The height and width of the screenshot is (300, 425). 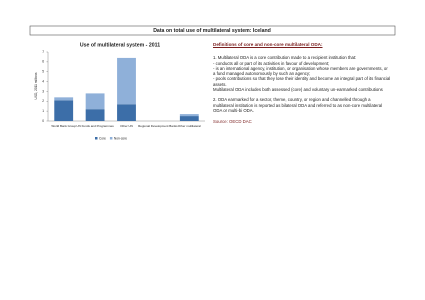 What do you see at coordinates (102, 138) in the screenshot?
I see `legend-label: Core` at bounding box center [102, 138].